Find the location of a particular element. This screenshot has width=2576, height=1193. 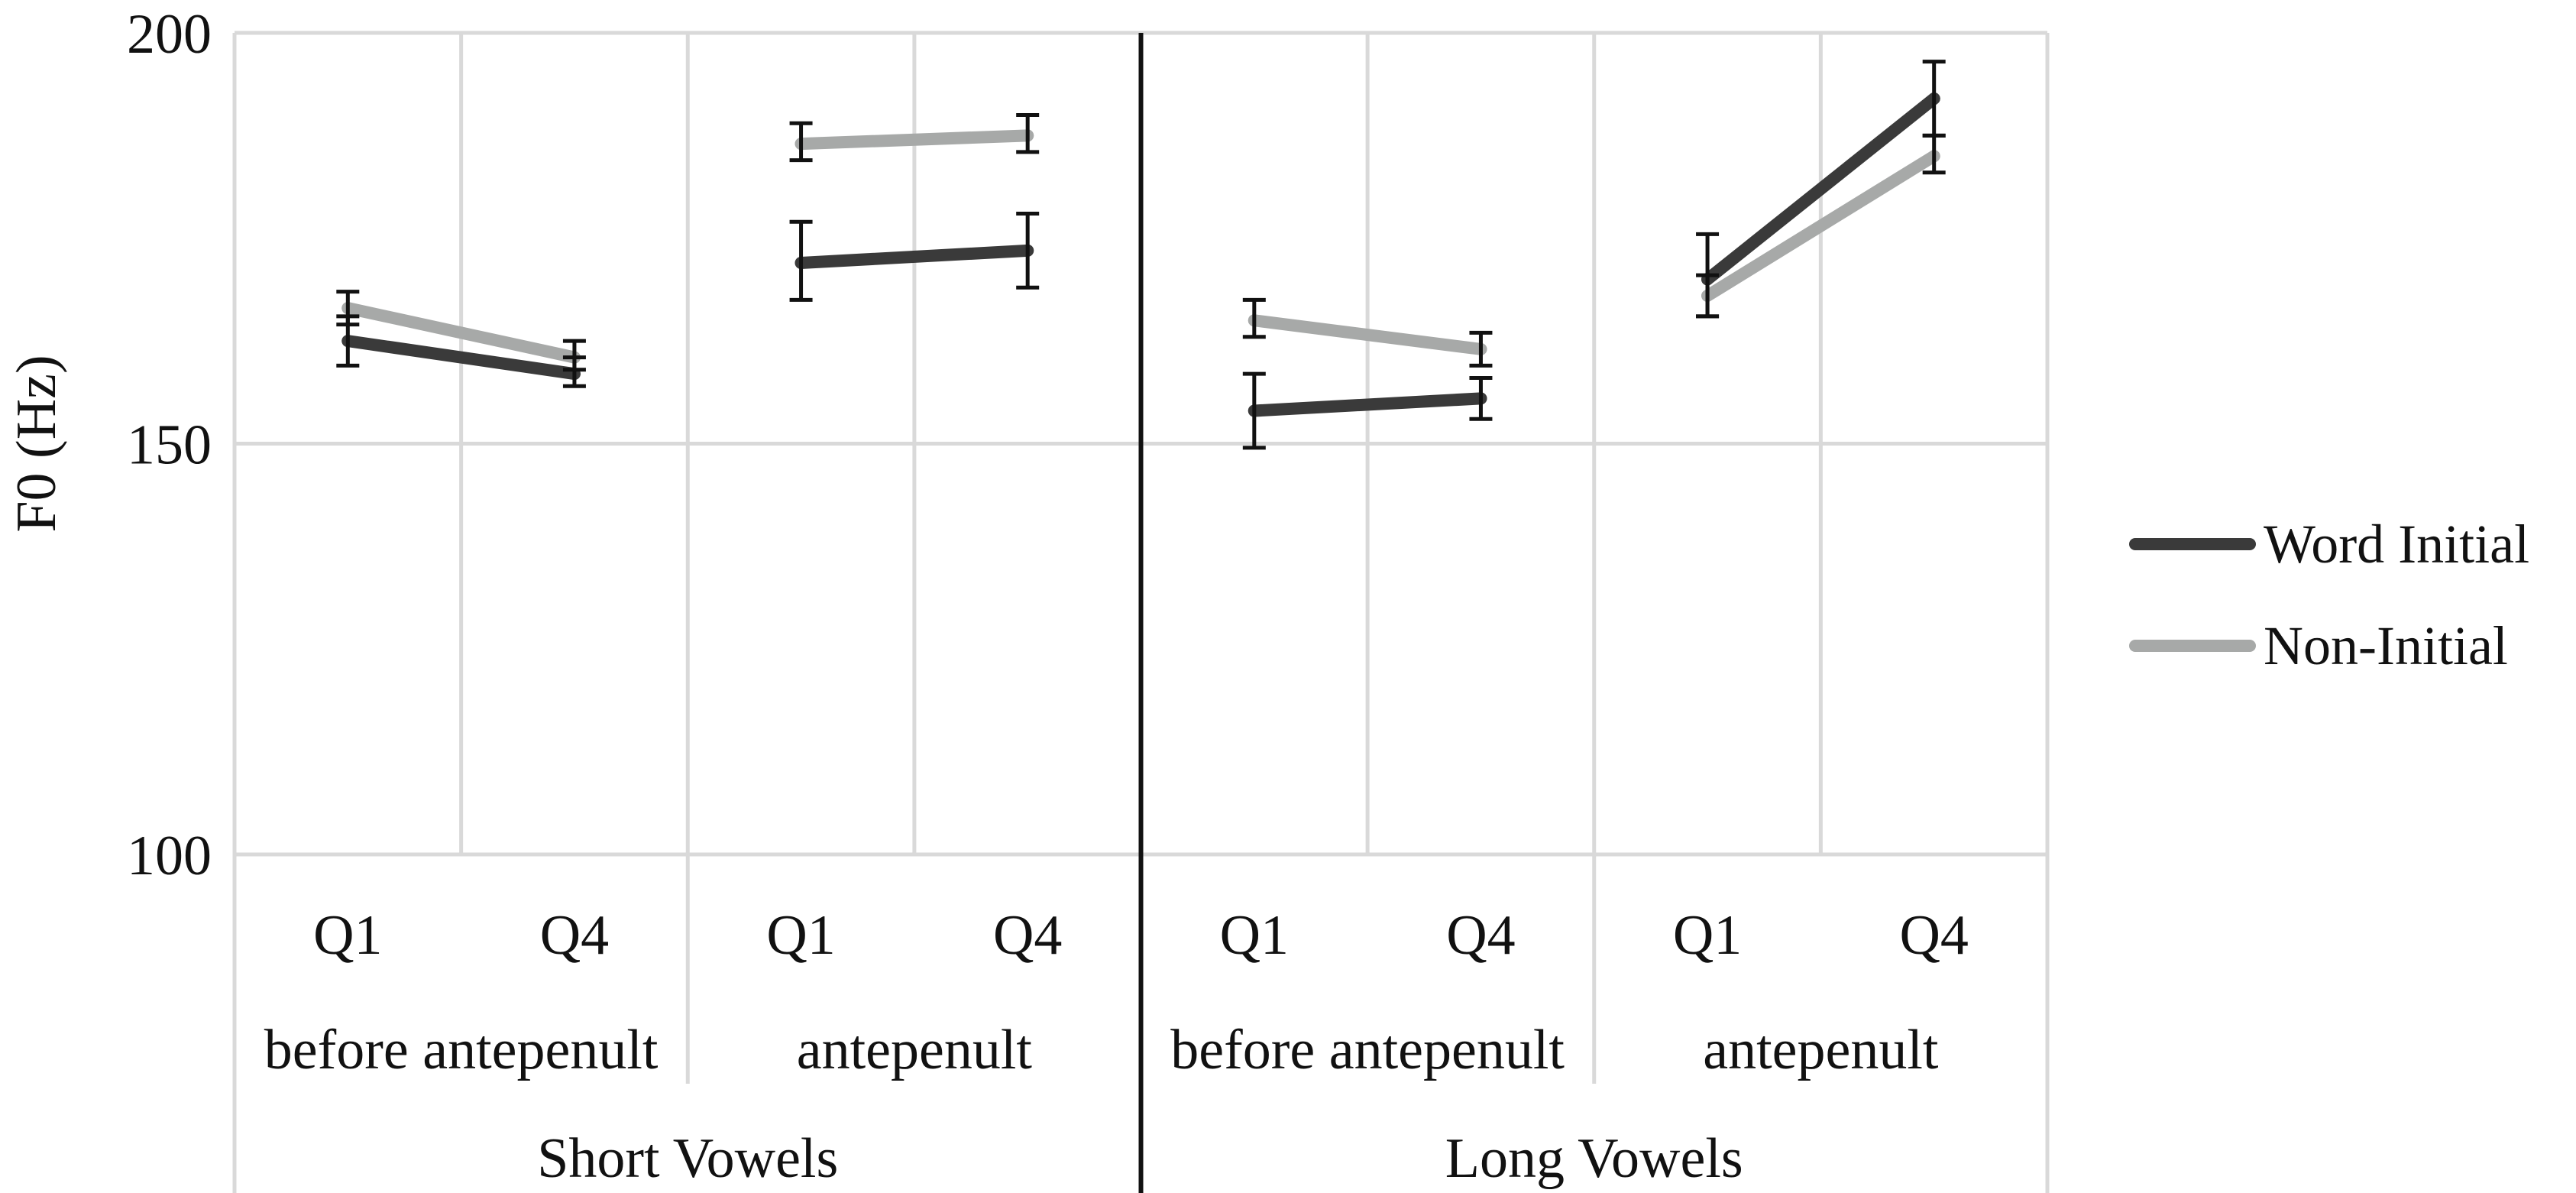

error-bars-non-initial is located at coordinates (1141, 242).